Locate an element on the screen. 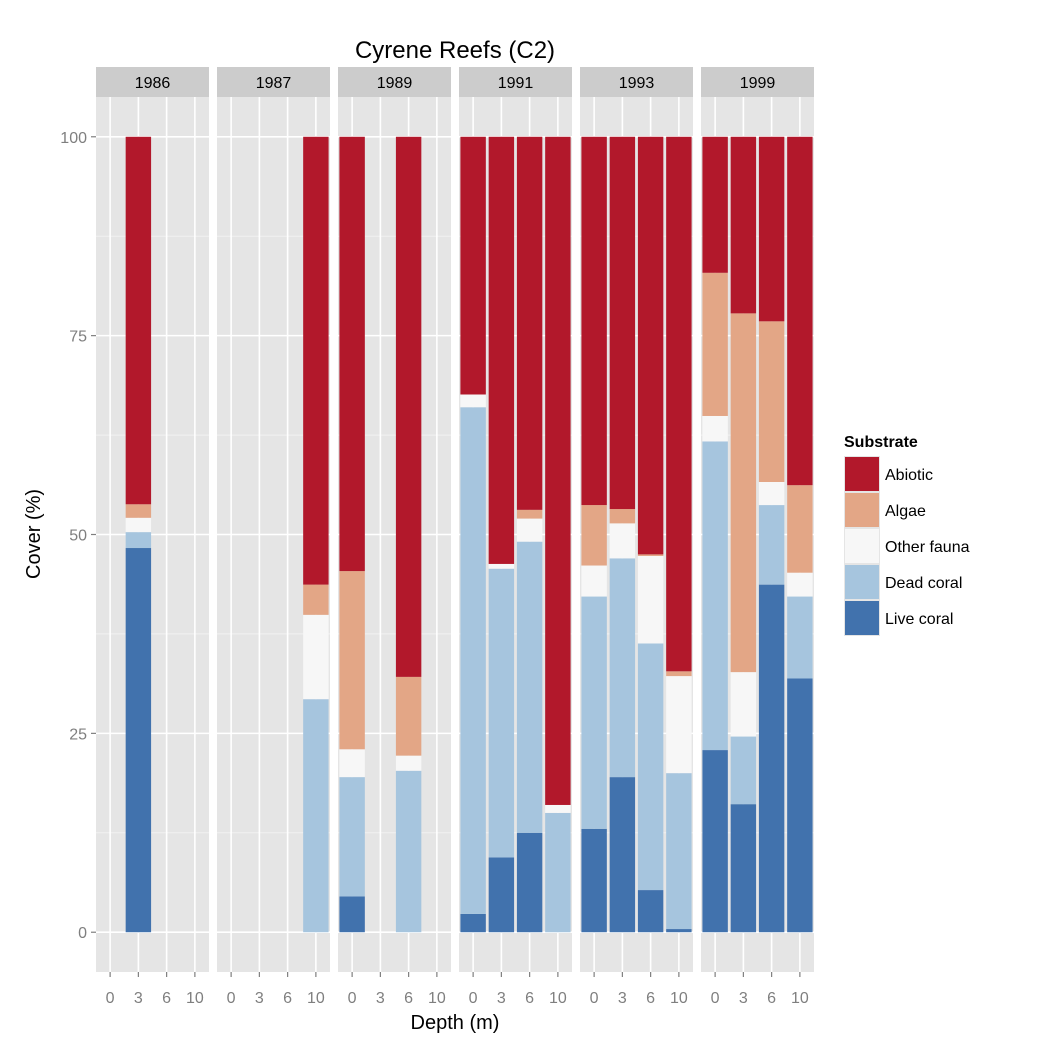 This screenshot has width=1050, height=1050. bar-segment-1991-3m-dead-coral is located at coordinates (501, 713).